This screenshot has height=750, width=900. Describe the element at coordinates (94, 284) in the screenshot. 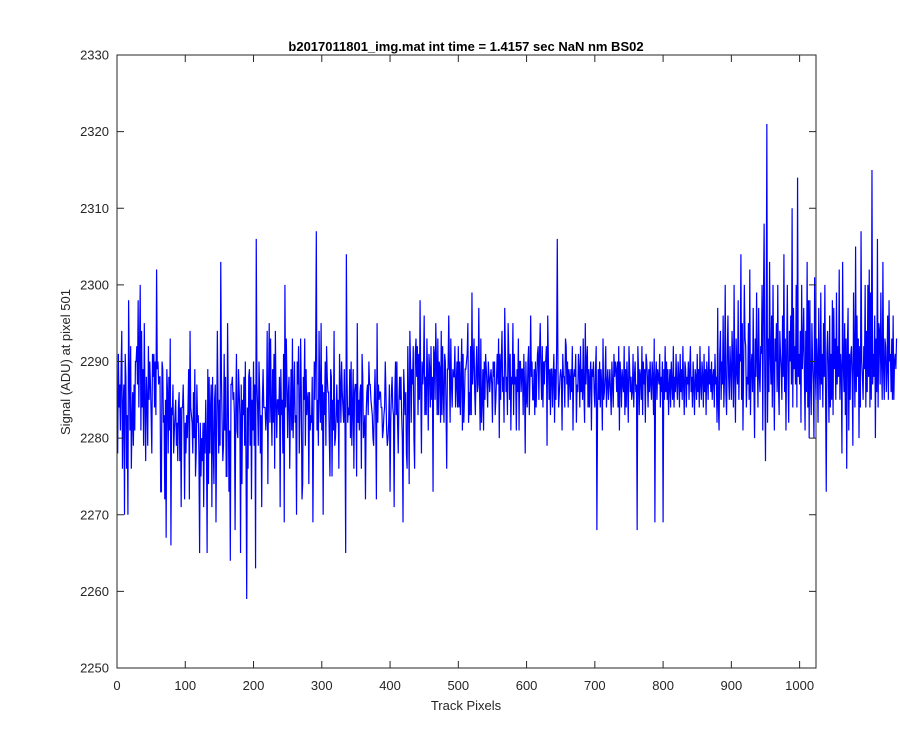

I see `y-tick-label: 2300` at that location.